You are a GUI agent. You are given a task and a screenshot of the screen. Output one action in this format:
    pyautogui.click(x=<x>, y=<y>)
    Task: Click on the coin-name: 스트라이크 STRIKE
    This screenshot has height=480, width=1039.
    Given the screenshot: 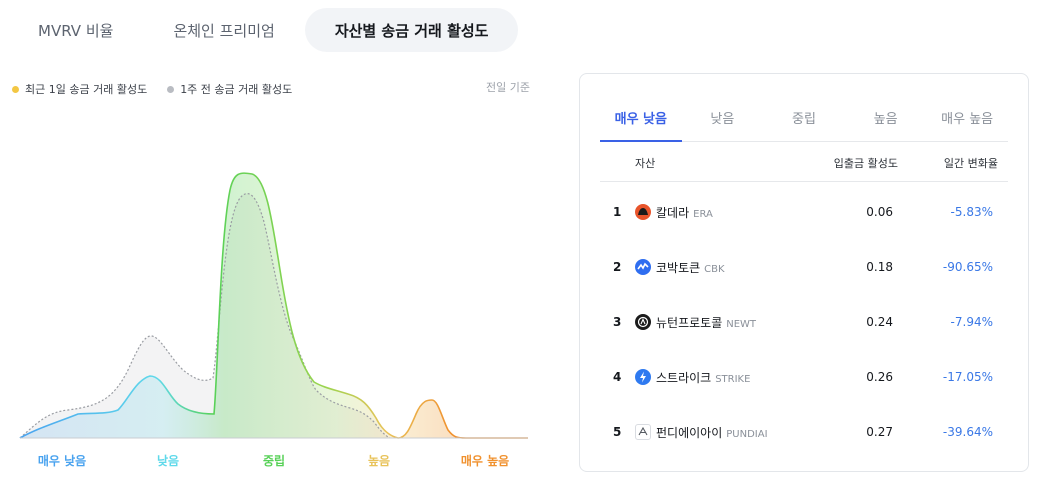 What is the action you would take?
    pyautogui.click(x=703, y=377)
    